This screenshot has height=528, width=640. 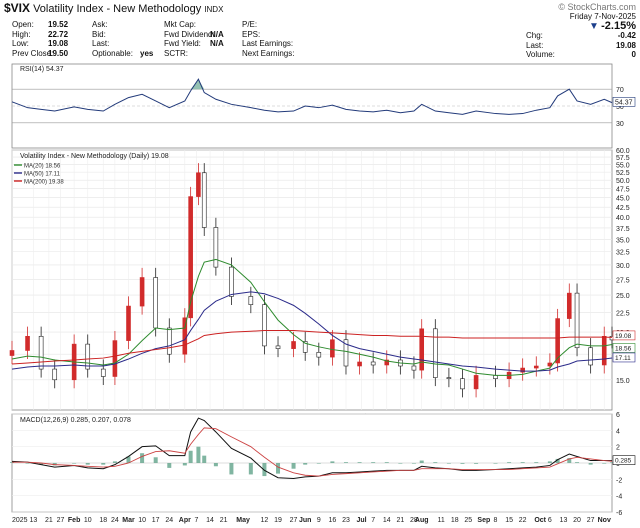 I want to click on price-last-label: 18.56, so click(x=623, y=348).